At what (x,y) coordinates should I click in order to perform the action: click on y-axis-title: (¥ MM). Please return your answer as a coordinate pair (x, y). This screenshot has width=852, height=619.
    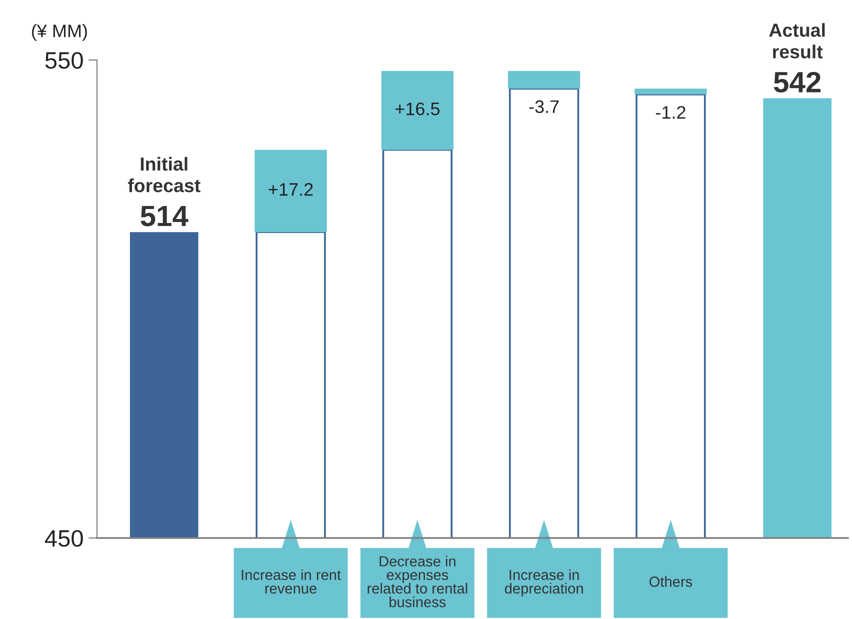
    Looking at the image, I should click on (59, 32).